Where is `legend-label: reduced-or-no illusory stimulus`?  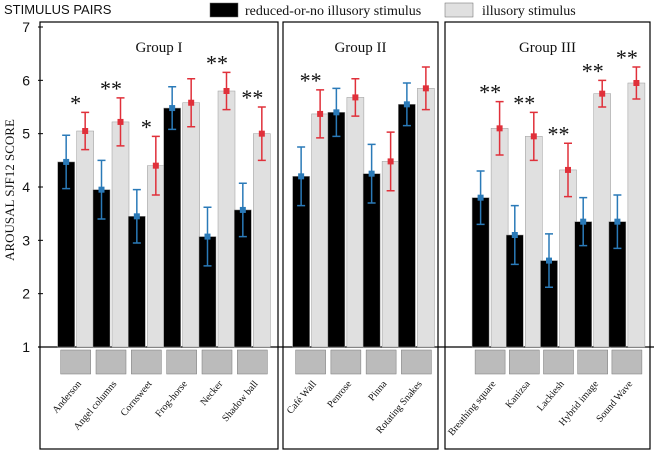 legend-label: reduced-or-no illusory stimulus is located at coordinates (333, 11).